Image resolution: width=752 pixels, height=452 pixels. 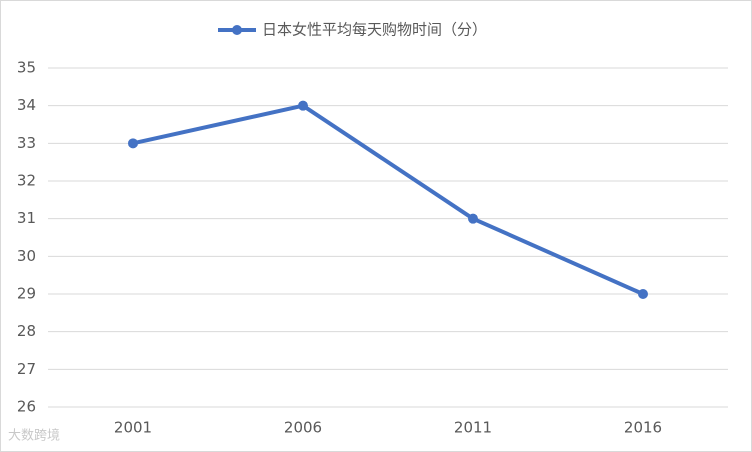 I want to click on watermark: 大数跨境, so click(x=34, y=436).